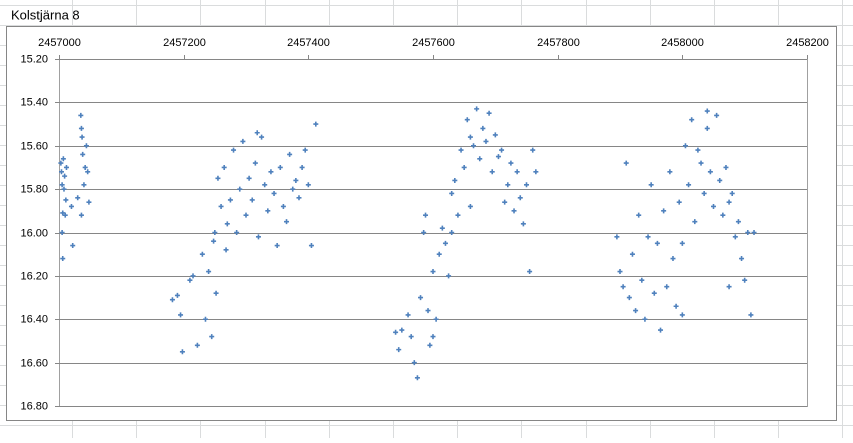 This screenshot has width=853, height=443. What do you see at coordinates (807, 43) in the screenshot?
I see `x-tick-label: 2458200` at bounding box center [807, 43].